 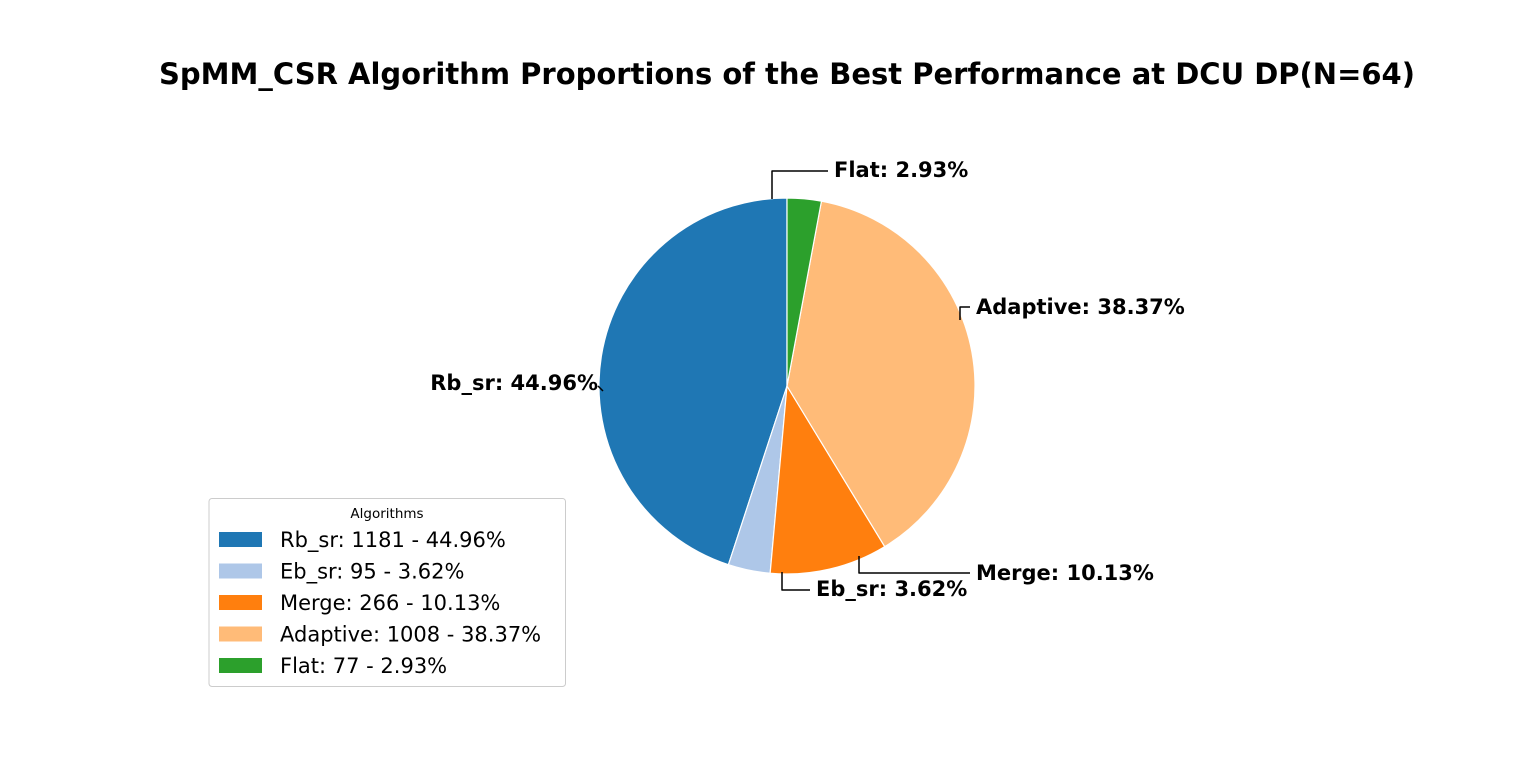 What do you see at coordinates (914, 565) in the screenshot?
I see `callout-line-merge` at bounding box center [914, 565].